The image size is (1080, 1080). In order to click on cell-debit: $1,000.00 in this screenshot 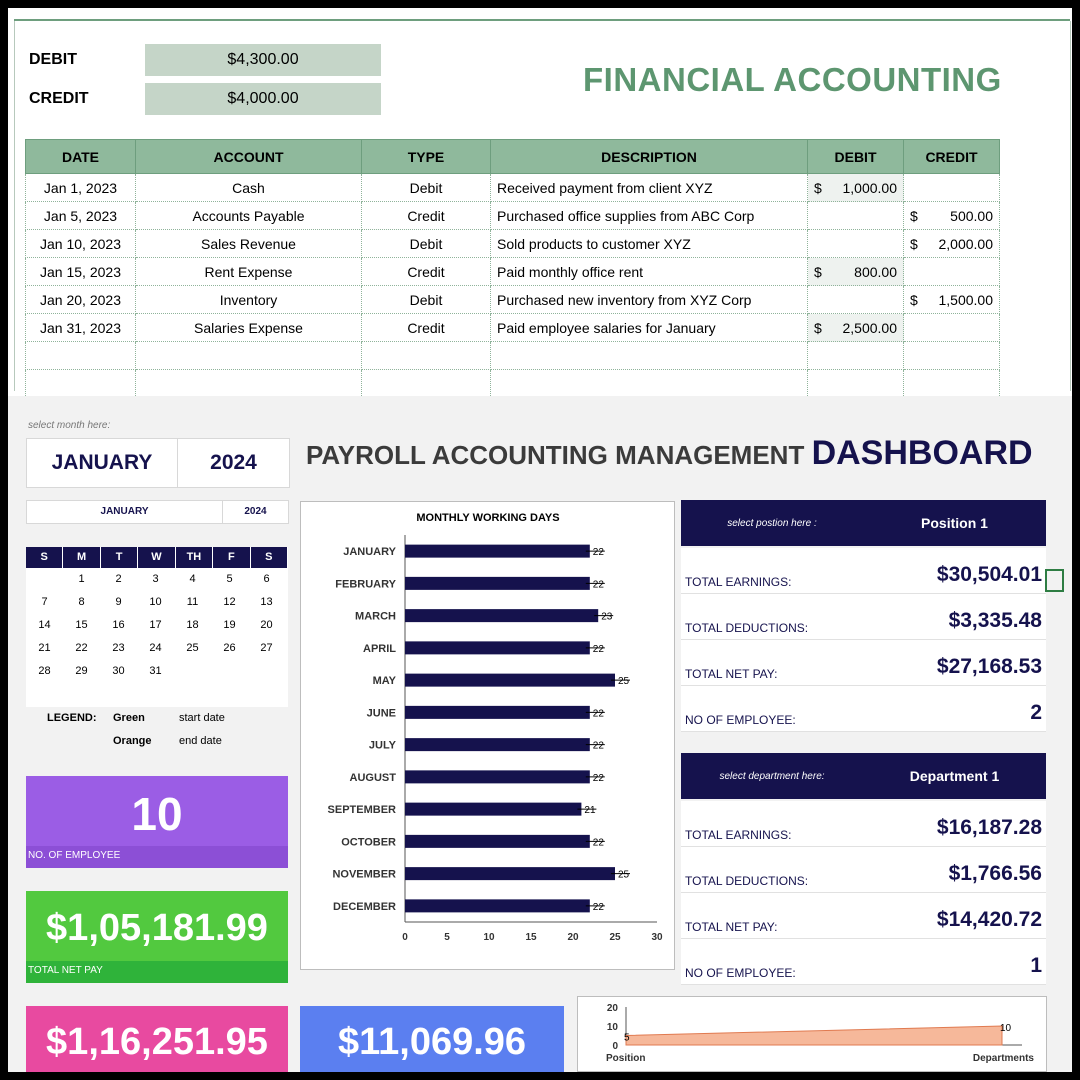, I will do `click(855, 187)`.